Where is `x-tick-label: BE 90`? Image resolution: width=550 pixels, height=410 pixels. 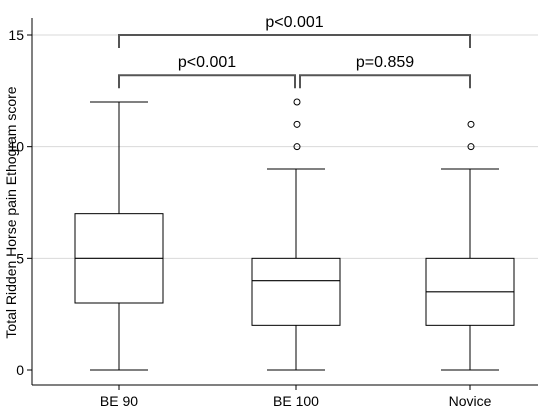 x-tick-label: BE 90 is located at coordinates (119, 401).